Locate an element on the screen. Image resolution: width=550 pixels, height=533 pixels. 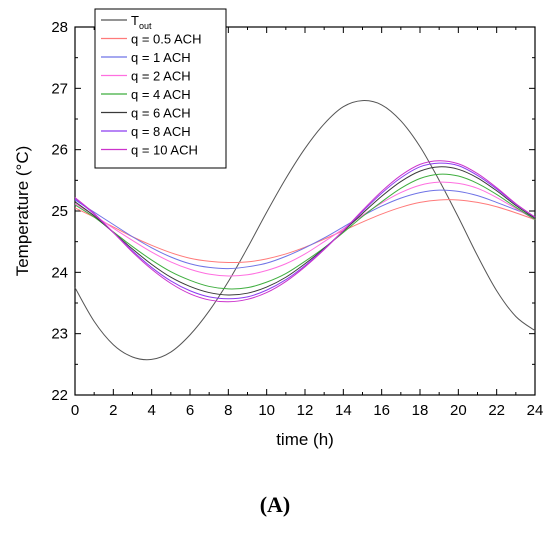
legend-label-2: q = 1 ACH is located at coordinates (161, 57).